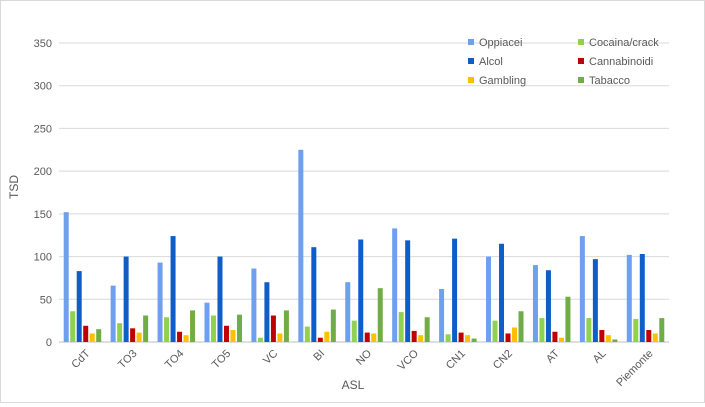 The image size is (705, 407). What do you see at coordinates (43, 44) in the screenshot?
I see `y-tick-label: 350` at bounding box center [43, 44].